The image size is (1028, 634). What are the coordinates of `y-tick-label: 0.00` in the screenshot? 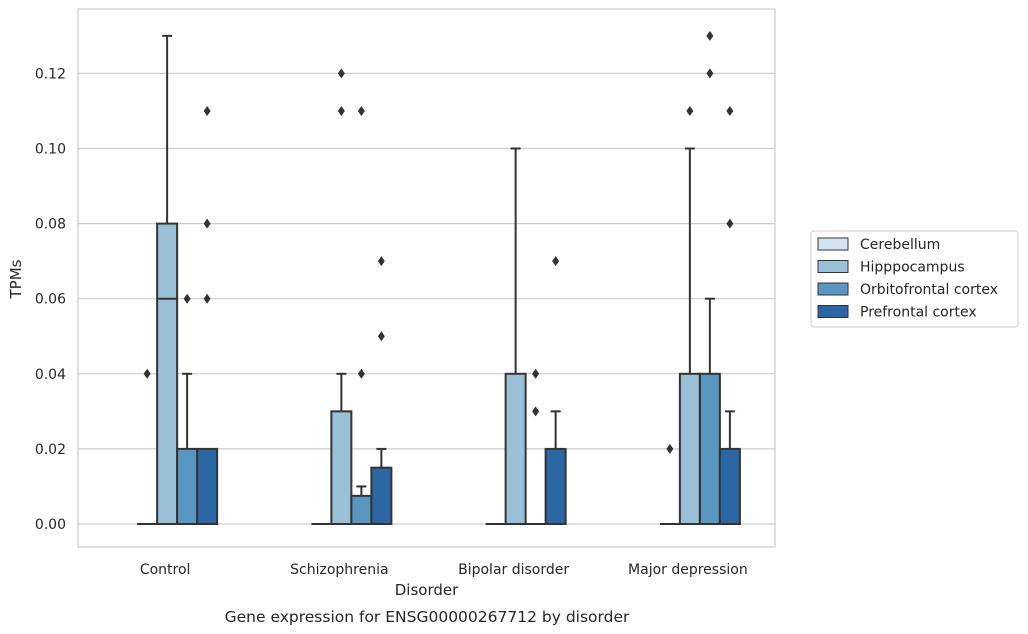 It's located at (50, 525).